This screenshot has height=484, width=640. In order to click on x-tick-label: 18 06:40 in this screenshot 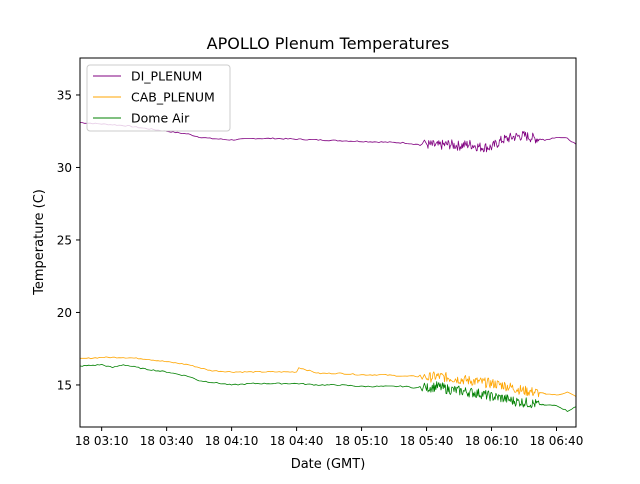, I will do `click(557, 441)`.